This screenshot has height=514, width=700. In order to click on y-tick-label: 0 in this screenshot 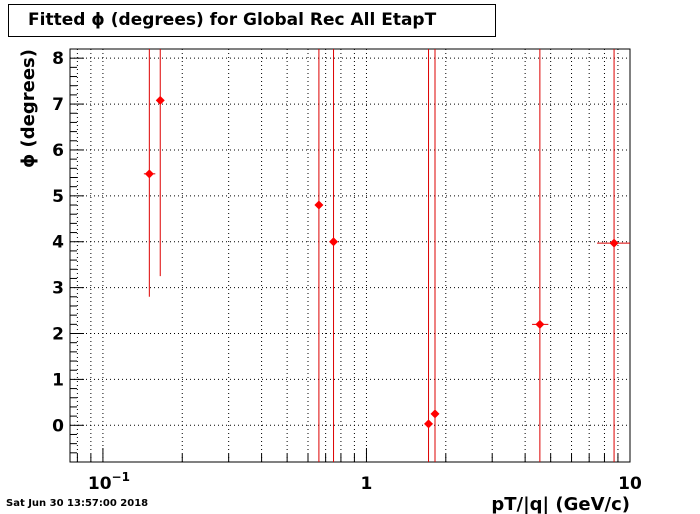, I will do `click(58, 426)`.